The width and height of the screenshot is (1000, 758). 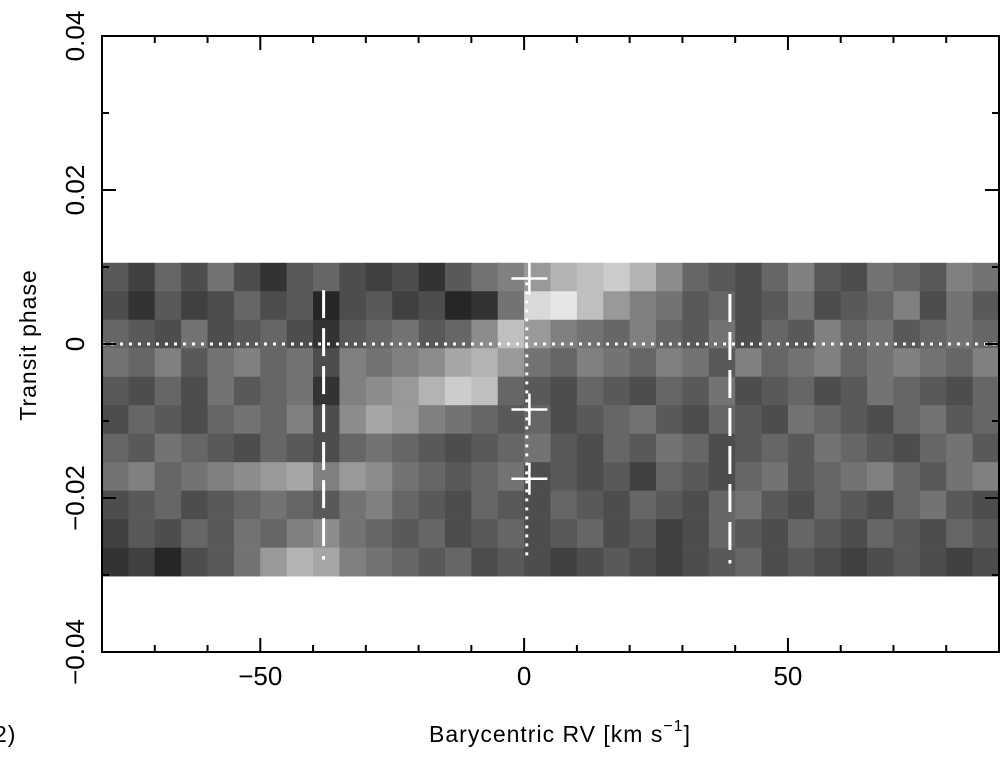 I want to click on x-axis-label-end: ], so click(x=687, y=734).